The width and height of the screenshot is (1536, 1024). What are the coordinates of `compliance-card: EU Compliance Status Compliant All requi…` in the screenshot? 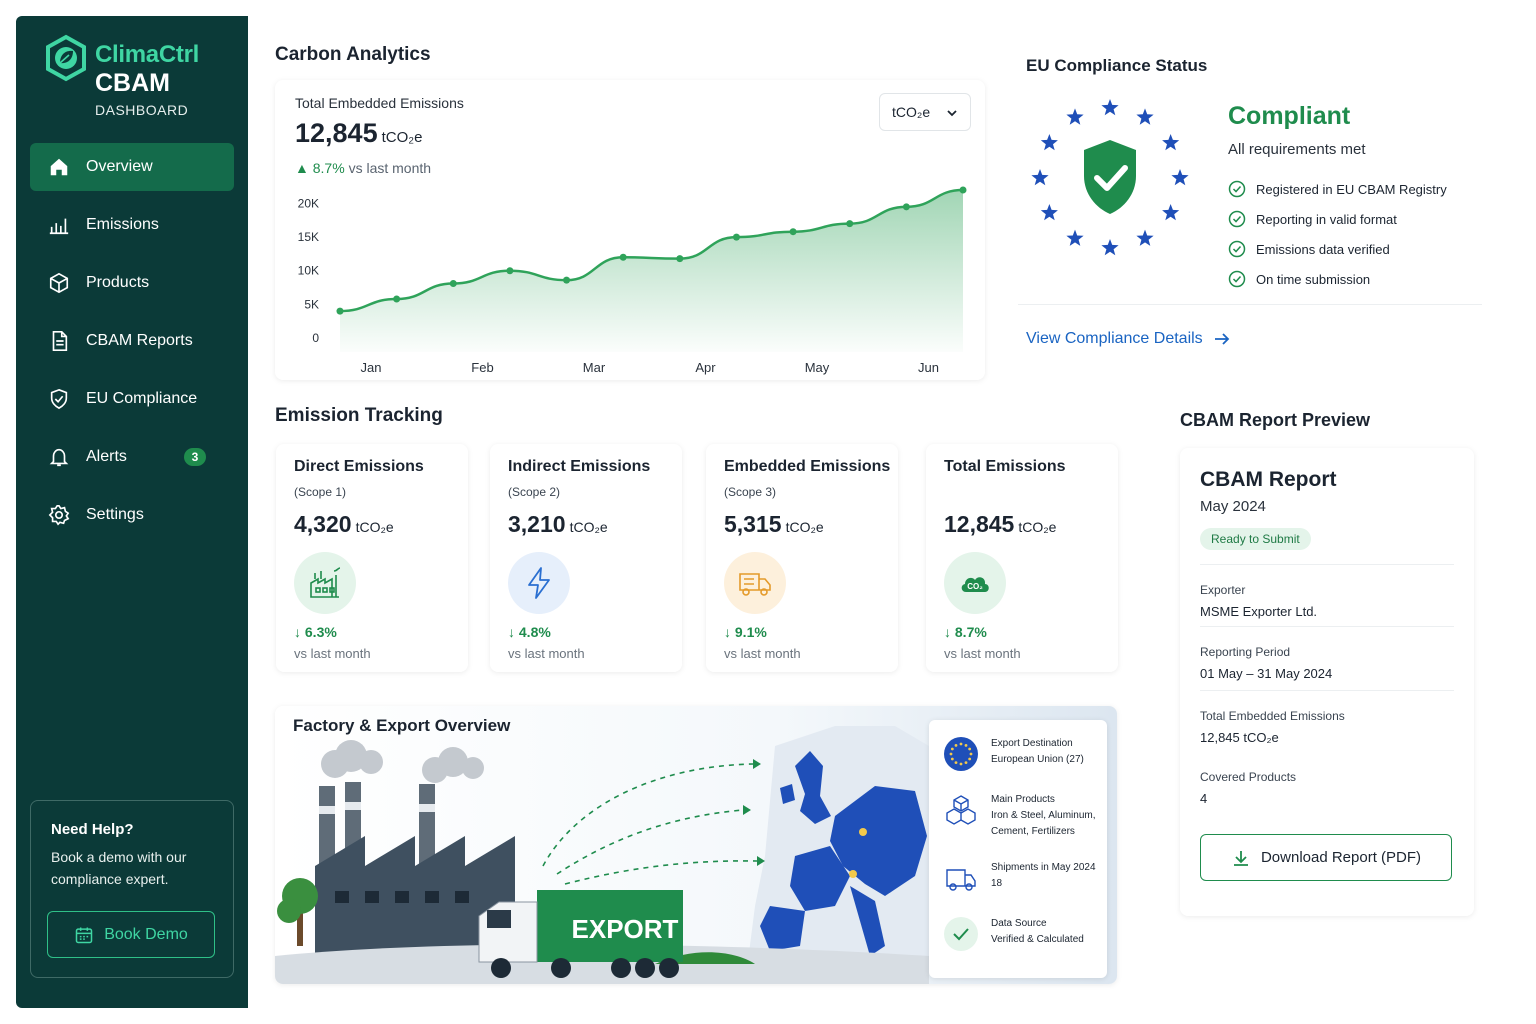 It's located at (1257, 216).